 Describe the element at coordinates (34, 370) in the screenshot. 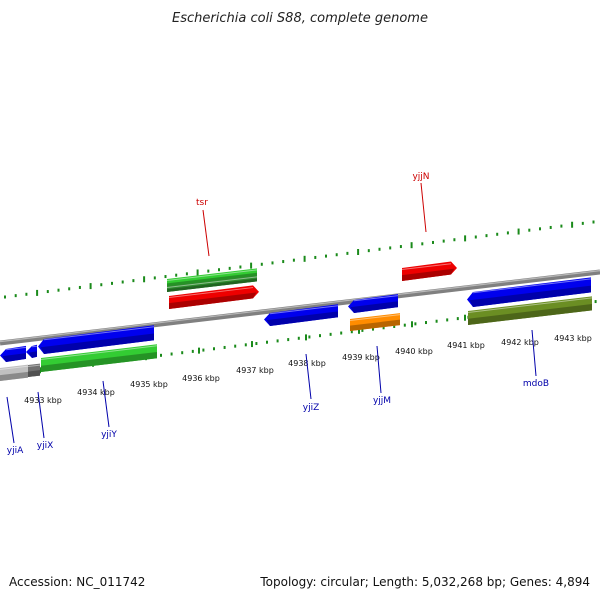

I see `gene-yjiX-gray` at that location.